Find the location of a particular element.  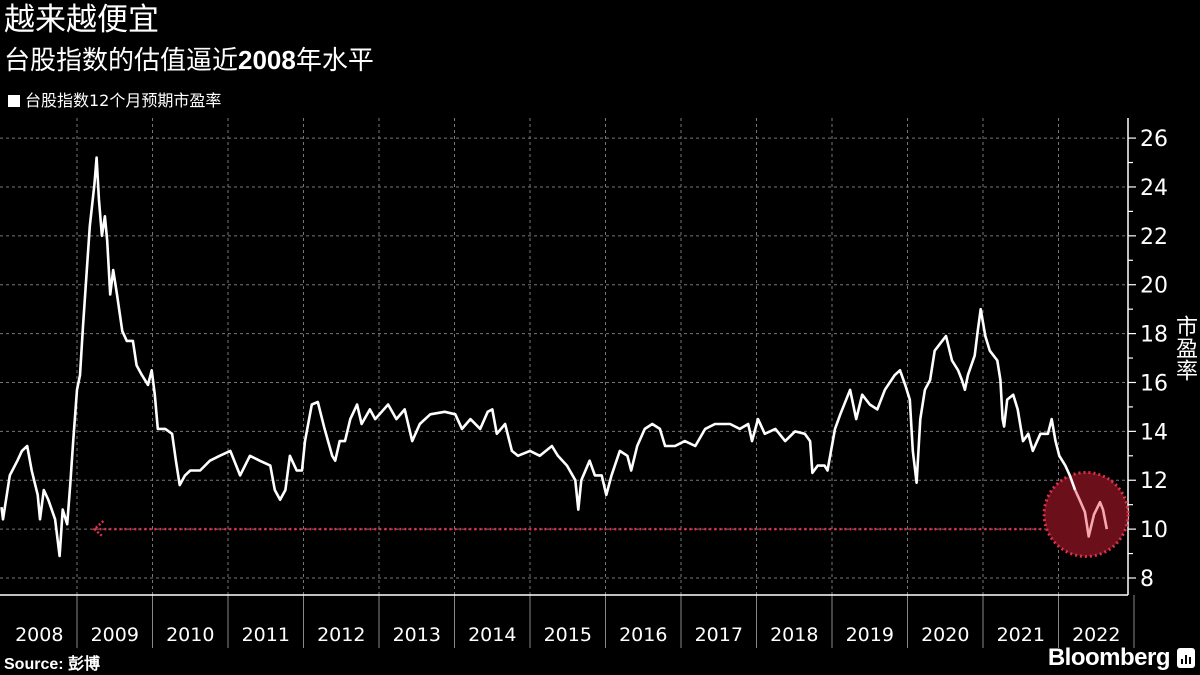

x-tick-label: 2010 is located at coordinates (190, 635).